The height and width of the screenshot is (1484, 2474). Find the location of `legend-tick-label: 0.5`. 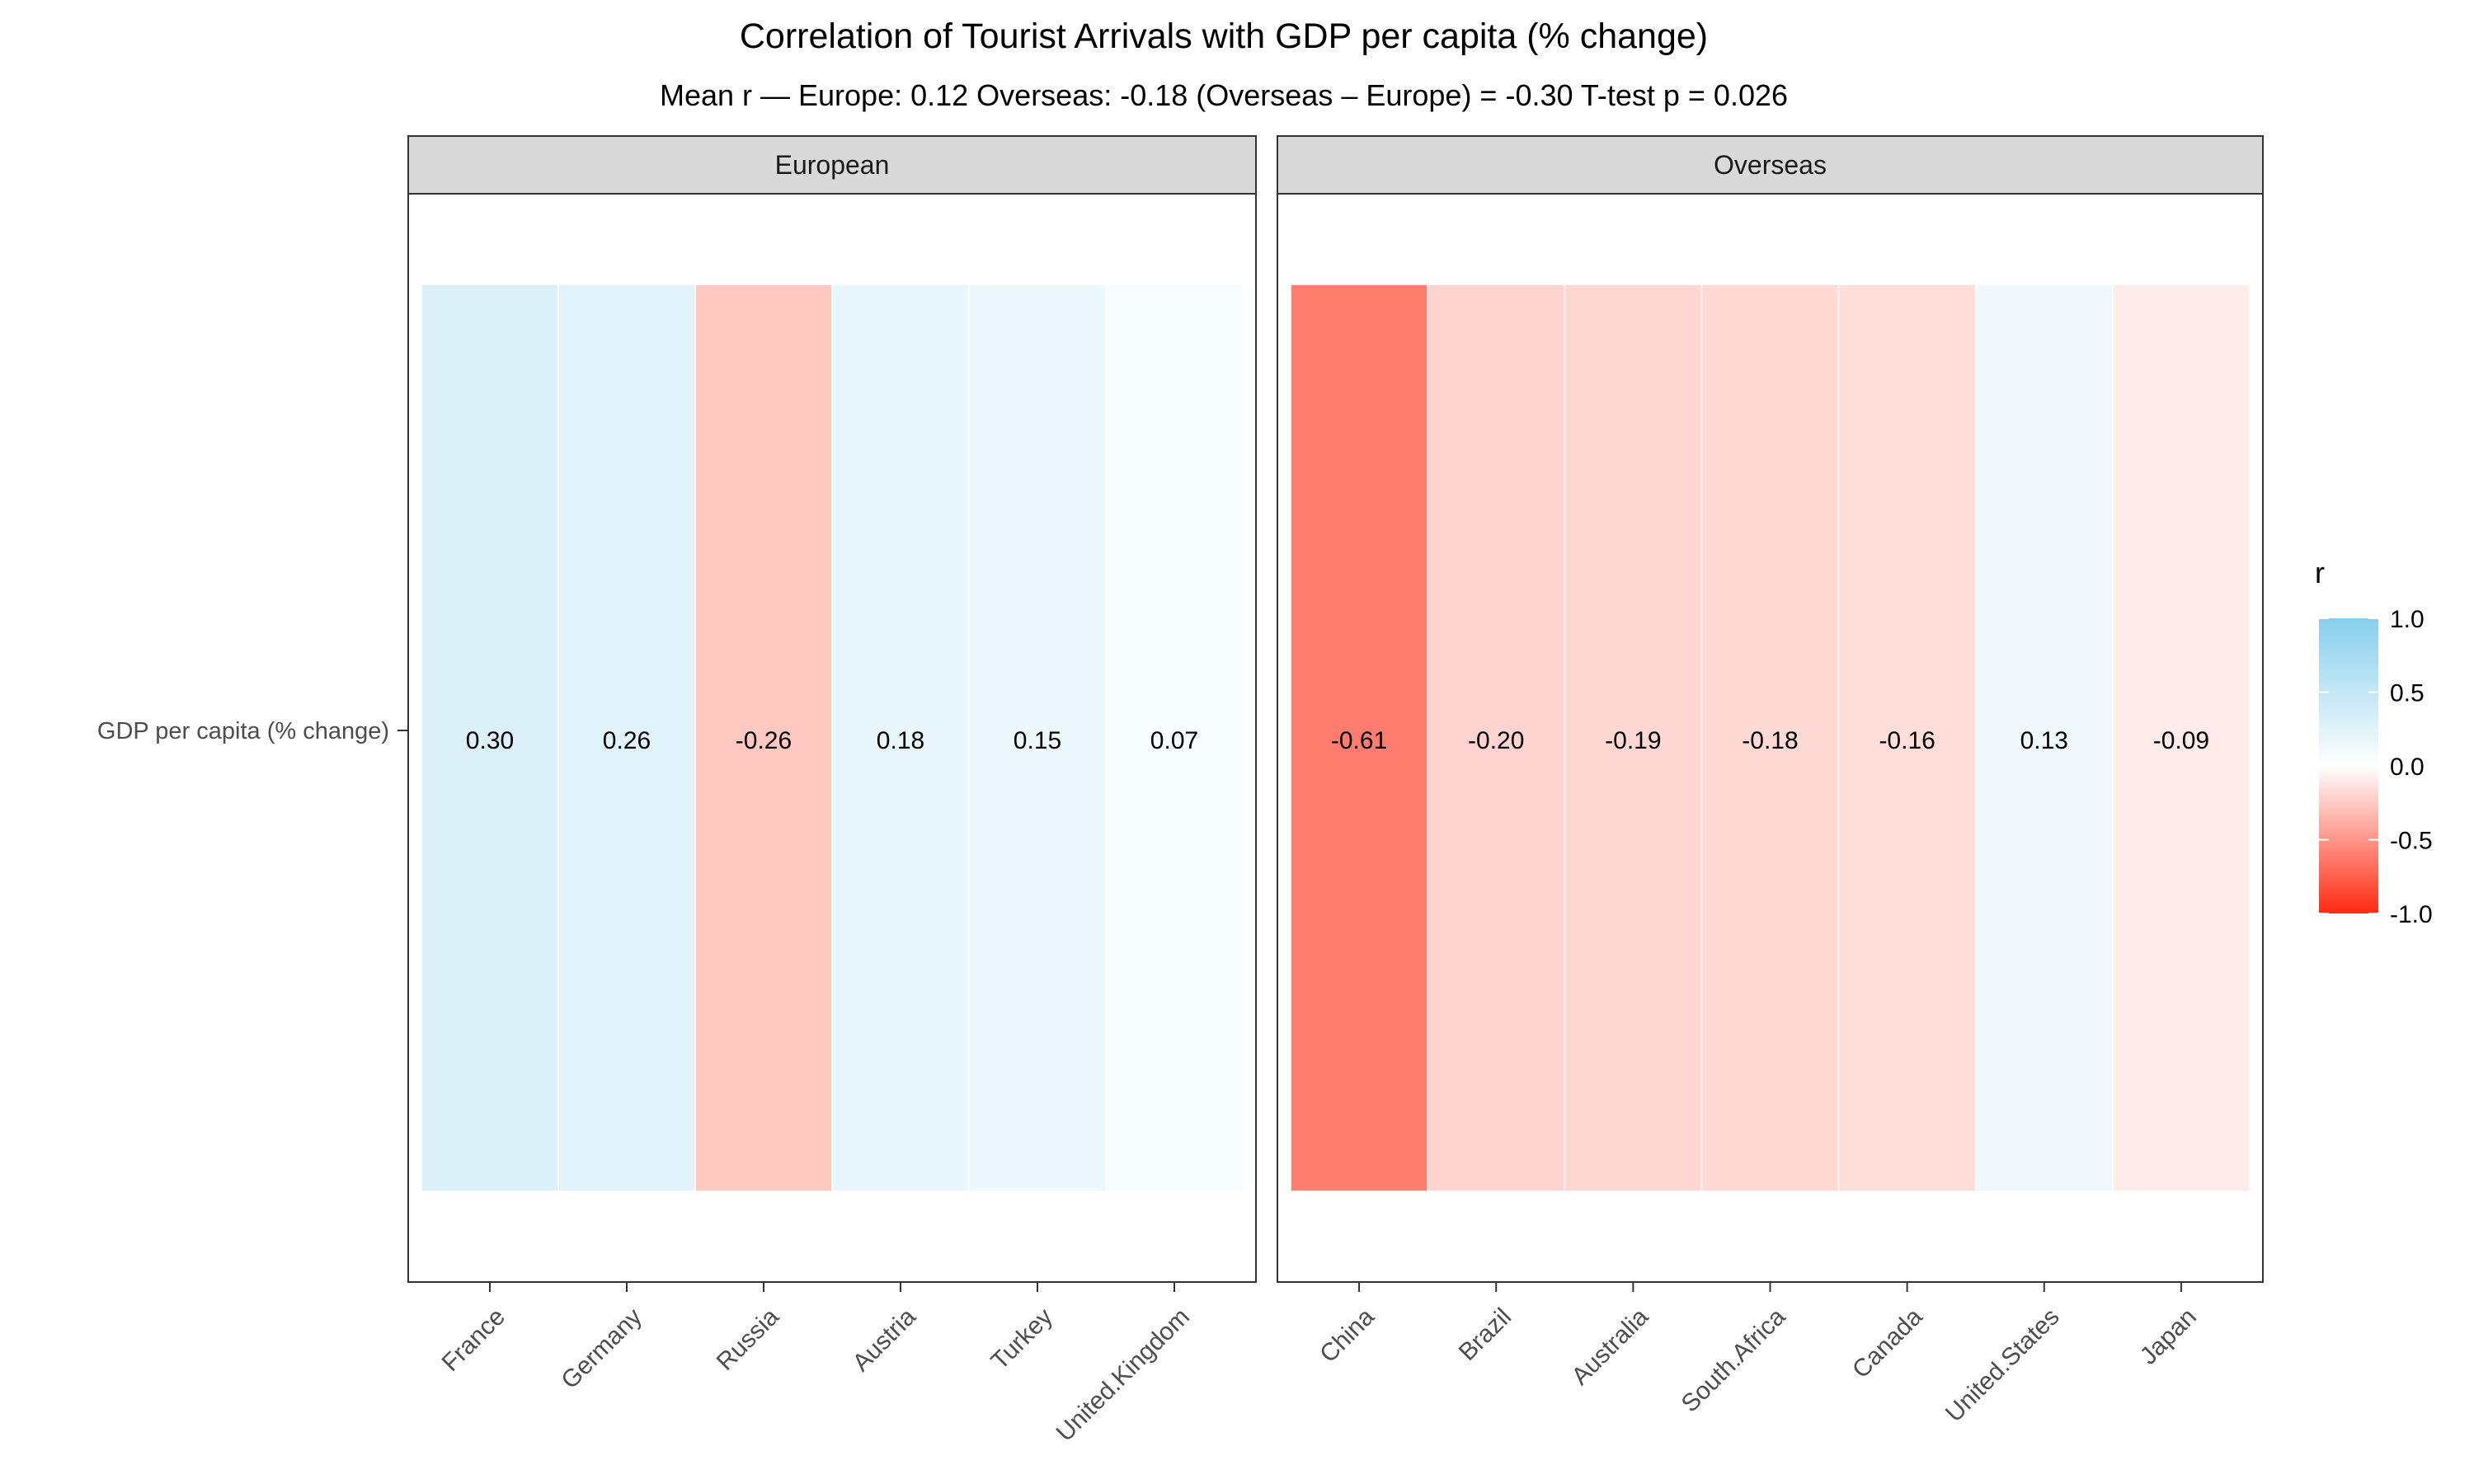

legend-tick-label: 0.5 is located at coordinates (2407, 693).